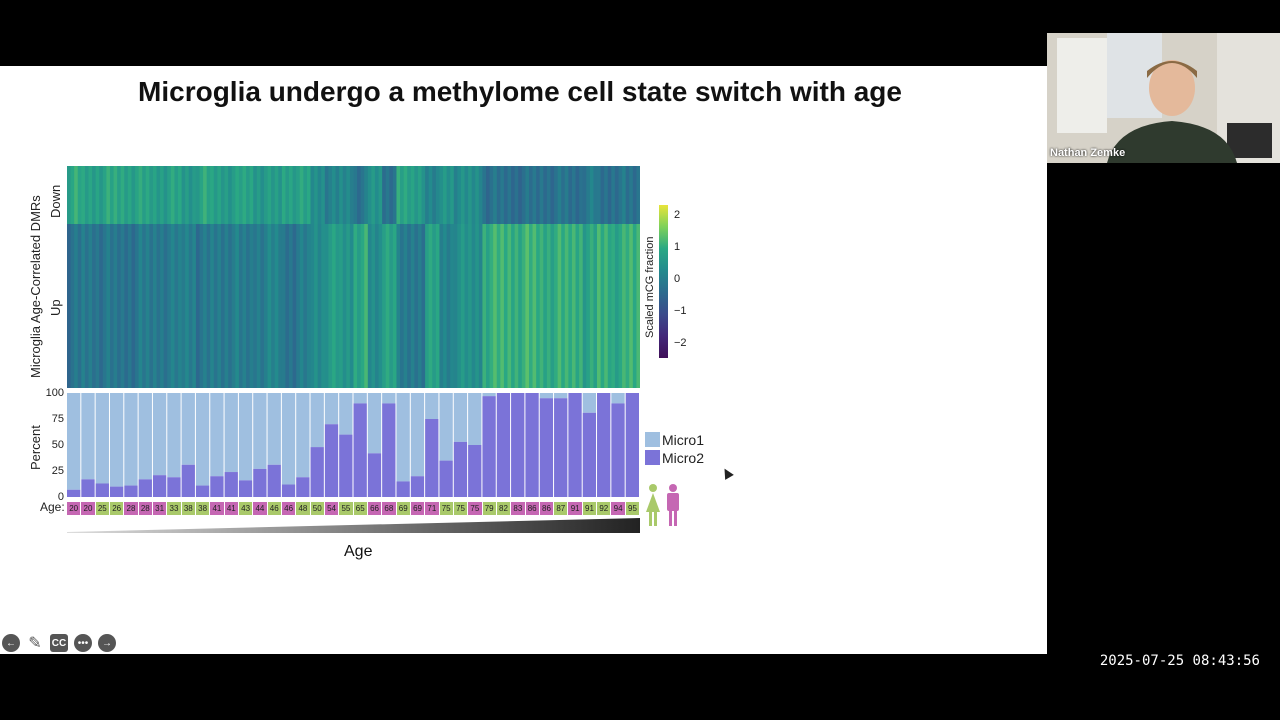 This screenshot has height=720, width=1280. I want to click on age-wedge, so click(353, 525).